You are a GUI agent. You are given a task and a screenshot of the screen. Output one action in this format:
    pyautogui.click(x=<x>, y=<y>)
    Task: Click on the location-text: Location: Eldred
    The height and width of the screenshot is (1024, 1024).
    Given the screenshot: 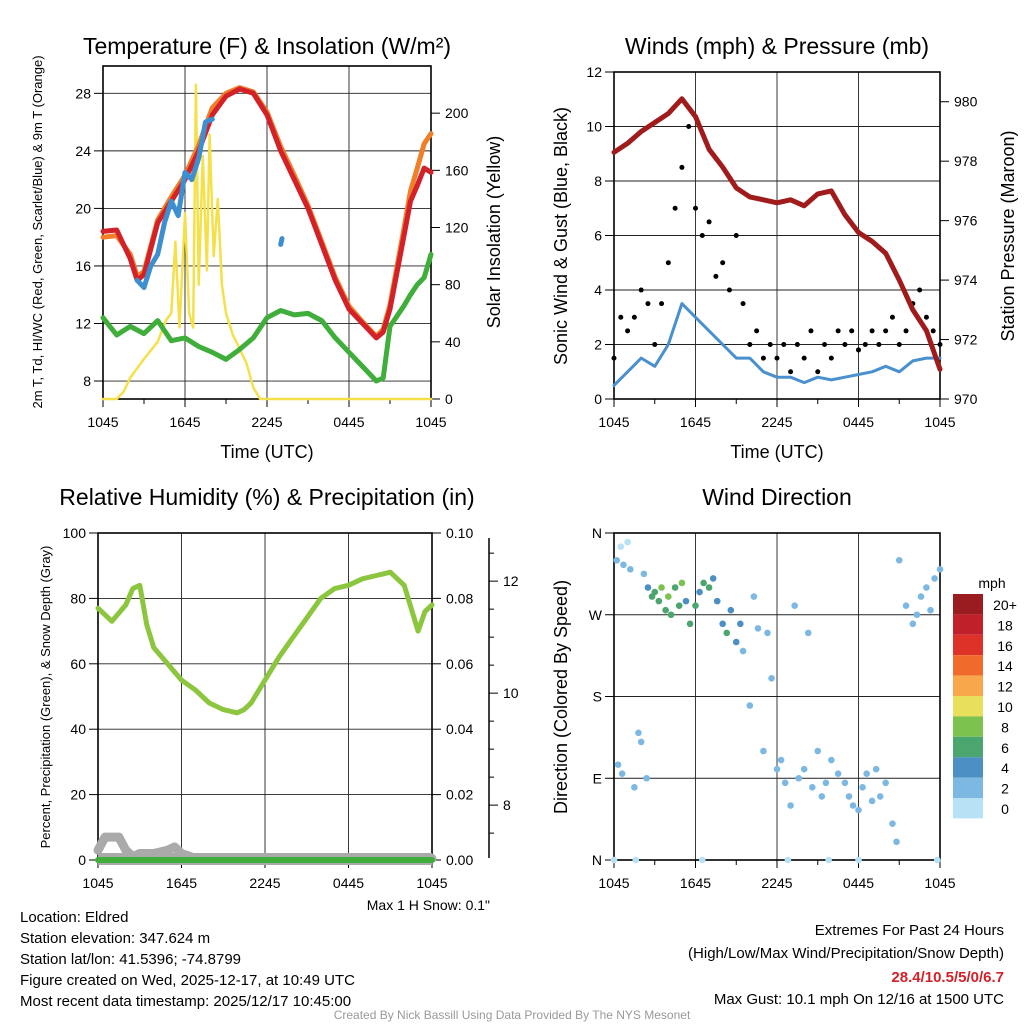 What is the action you would take?
    pyautogui.click(x=74, y=917)
    